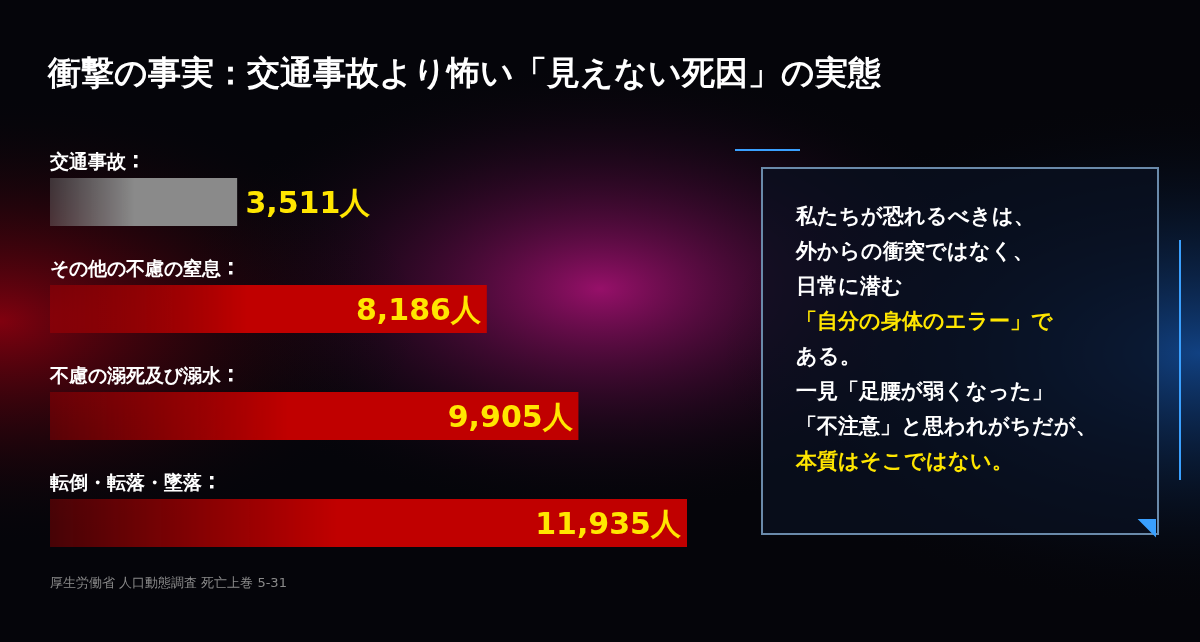 The height and width of the screenshot is (642, 1200). What do you see at coordinates (510, 416) in the screenshot?
I see `data-label: 9,905人` at bounding box center [510, 416].